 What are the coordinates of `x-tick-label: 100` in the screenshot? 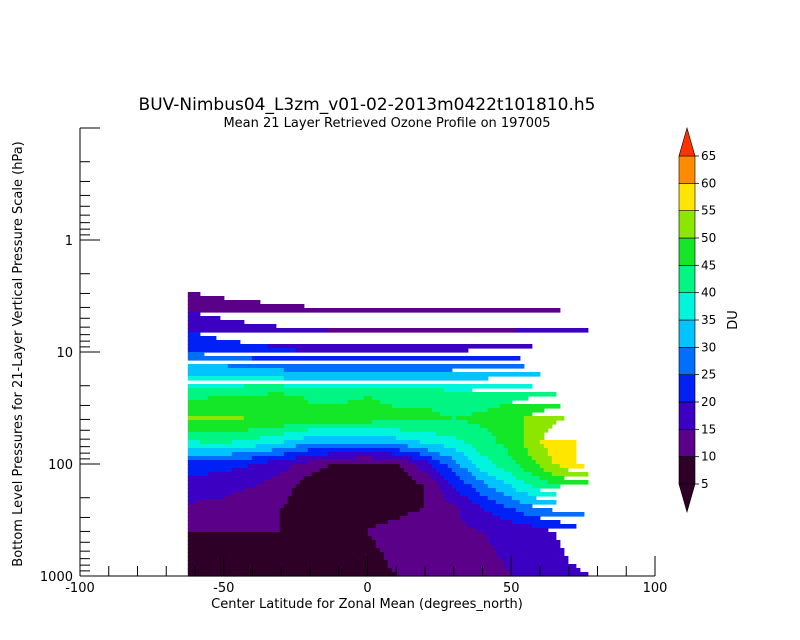 It's located at (655, 588).